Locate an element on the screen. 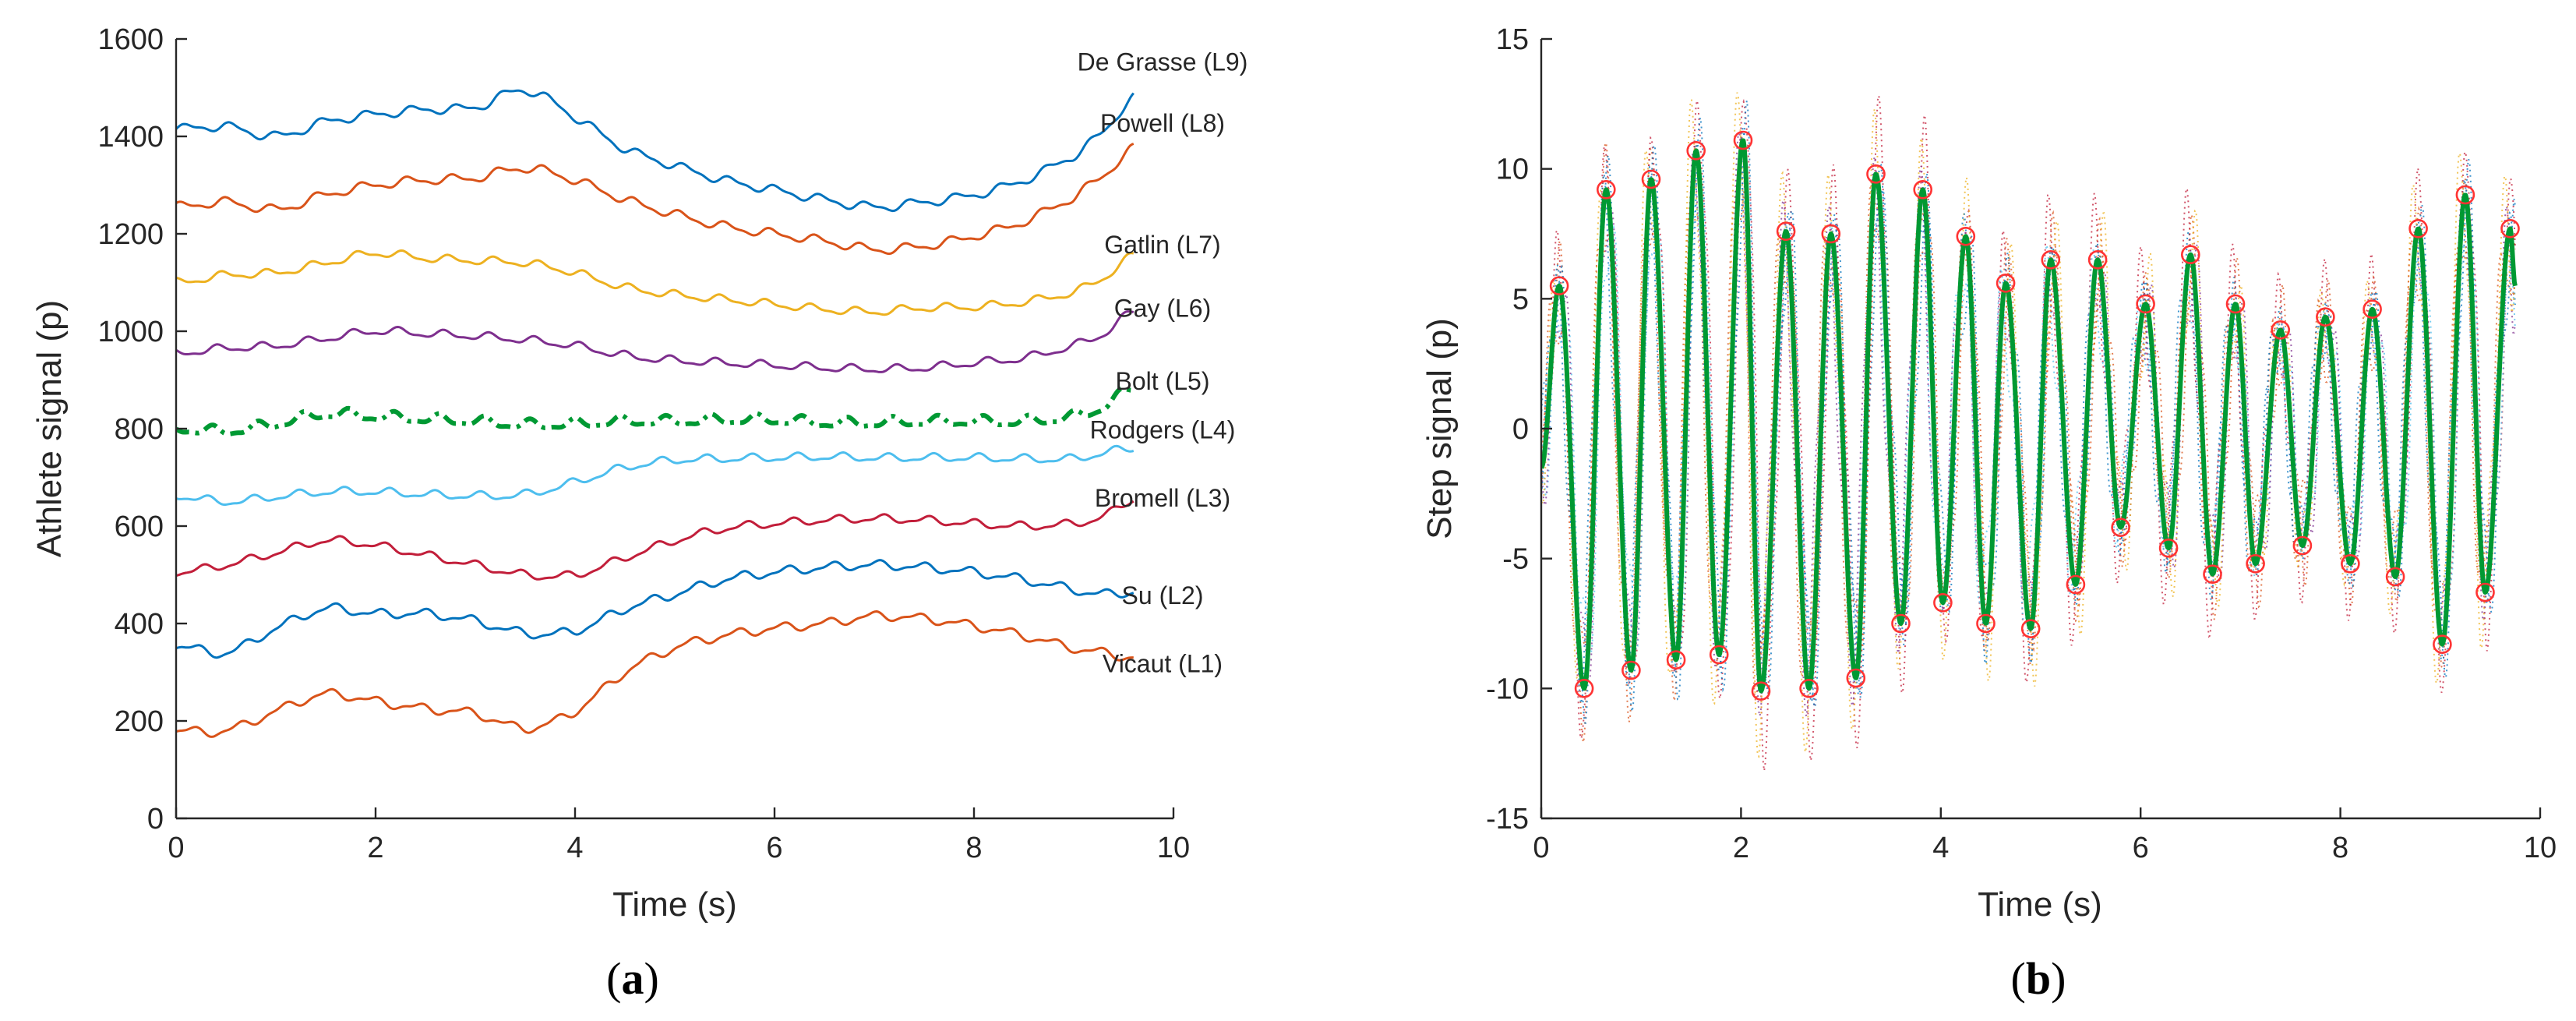 Image resolution: width=2576 pixels, height=1021 pixels. panel-a-series-powell-l8 is located at coordinates (655, 199).